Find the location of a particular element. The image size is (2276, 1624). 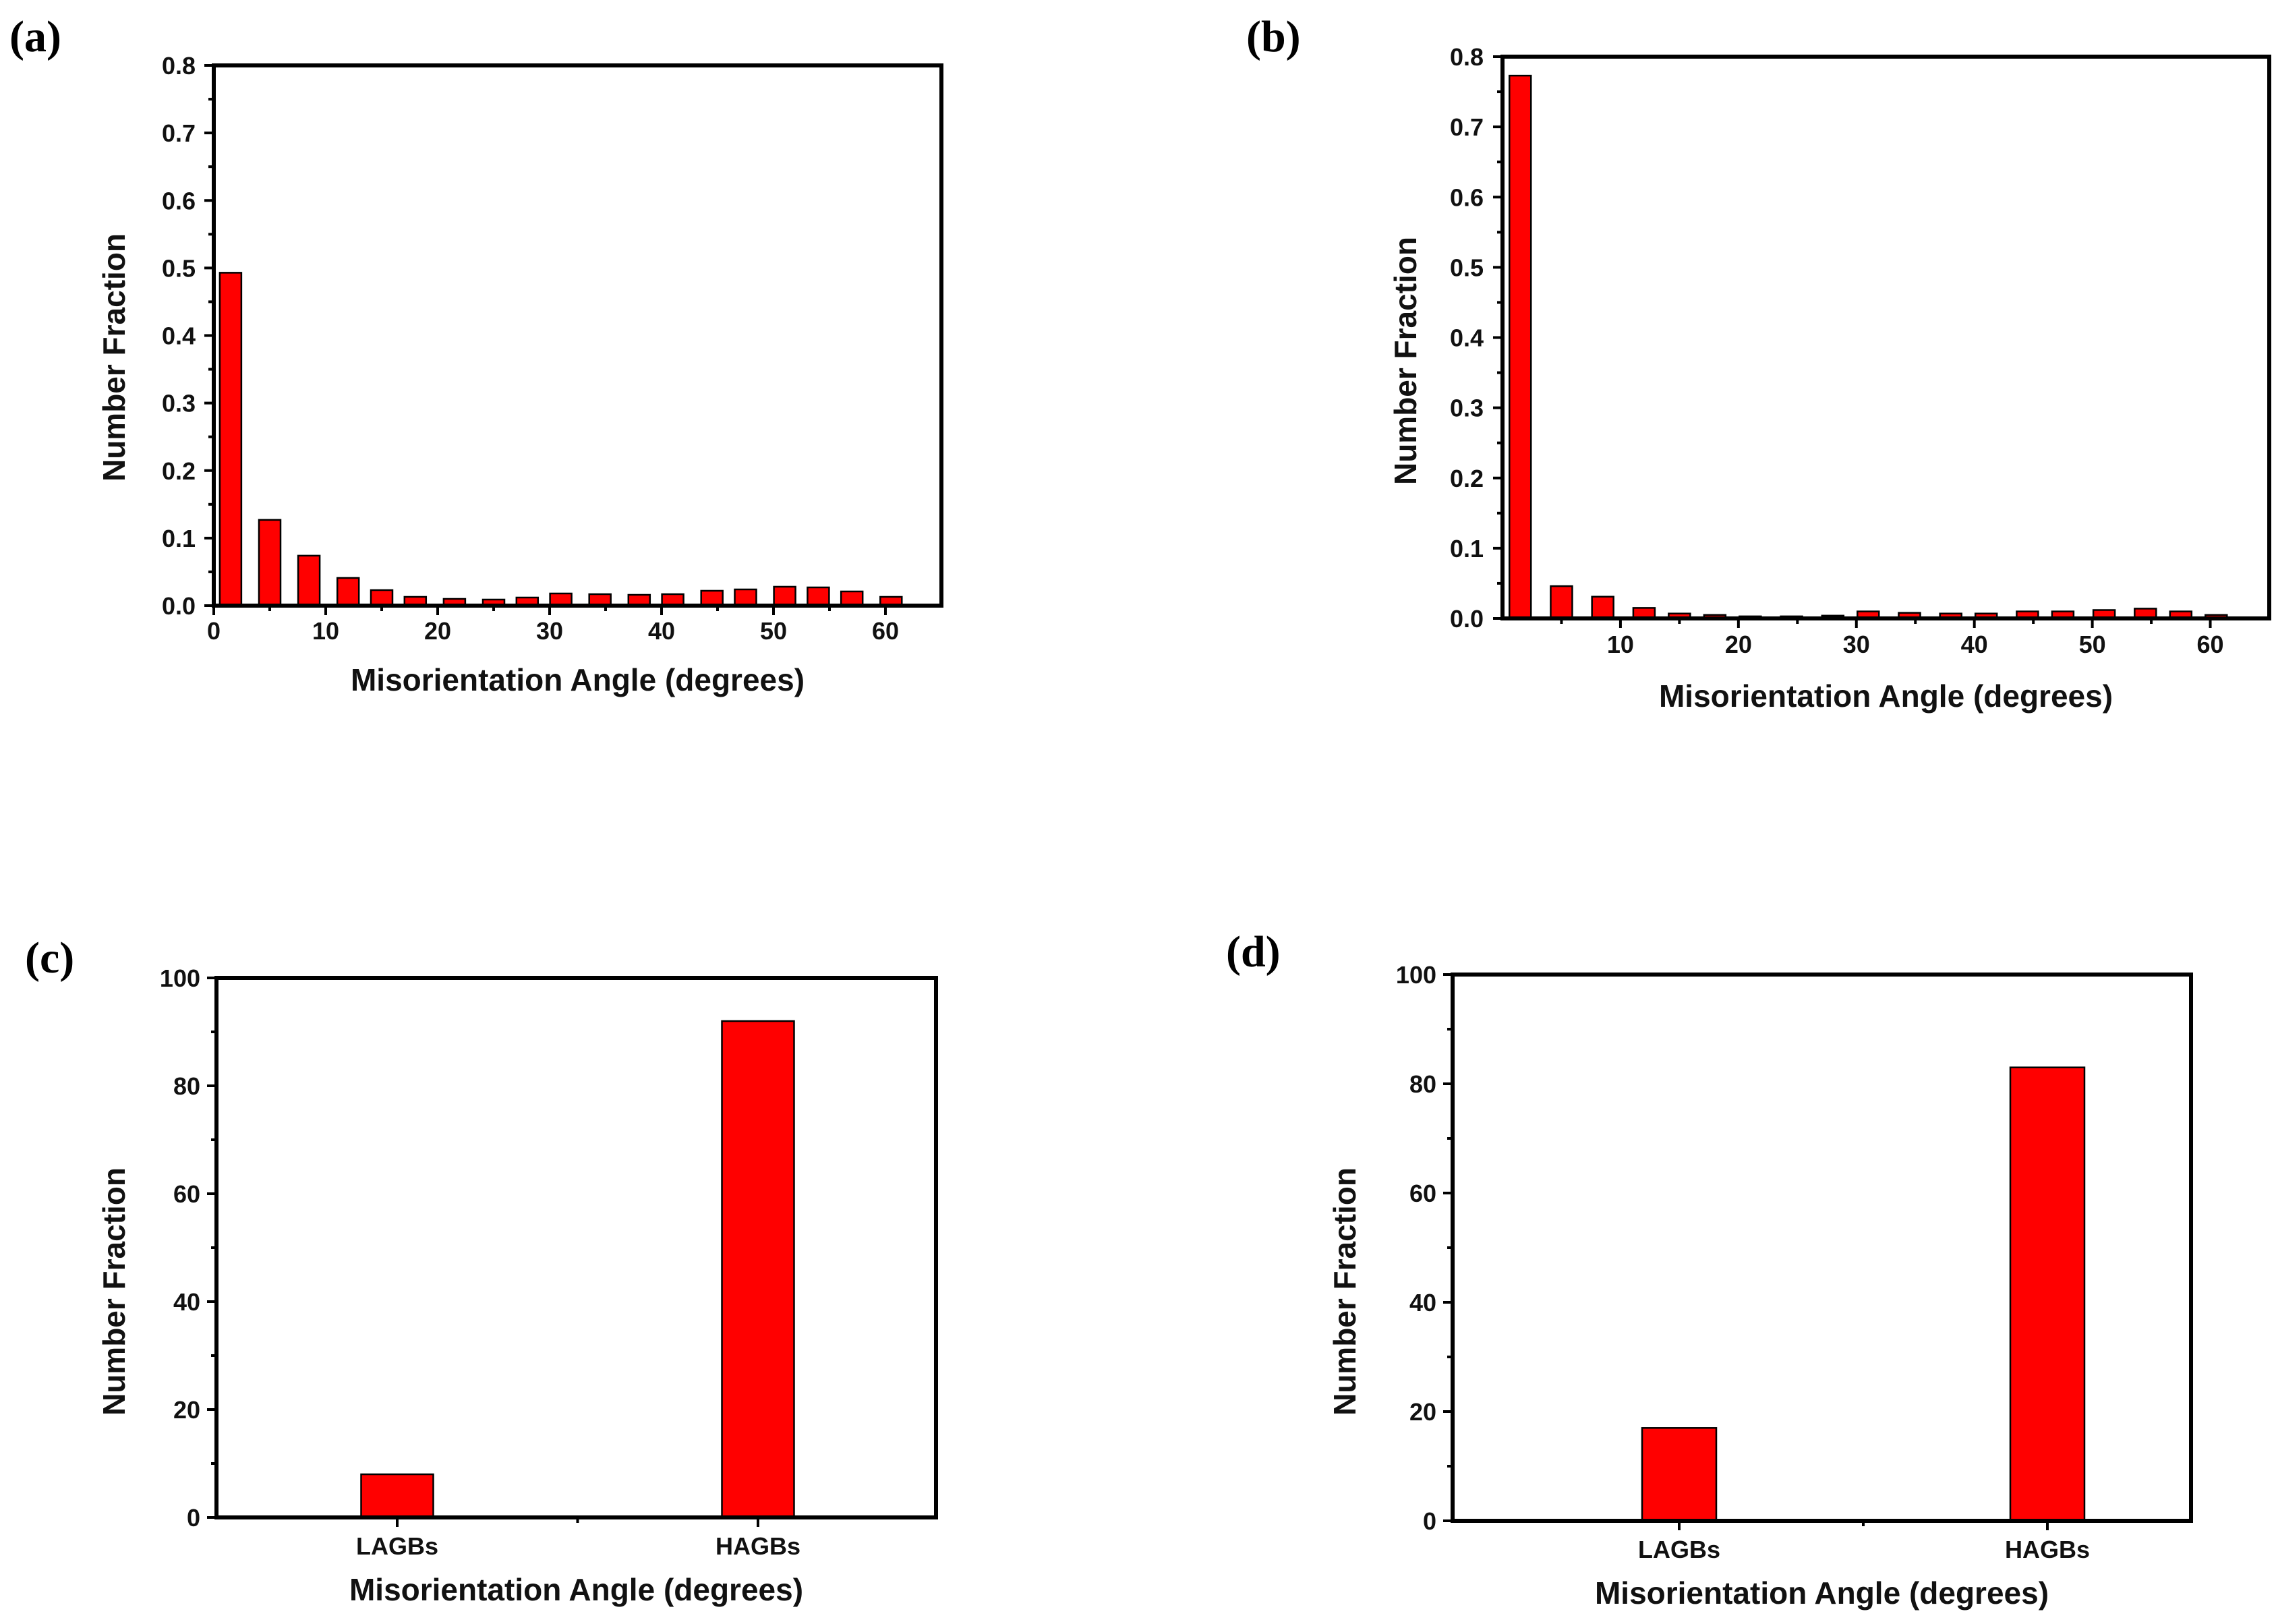

panel-label: (d) is located at coordinates (1253, 952).